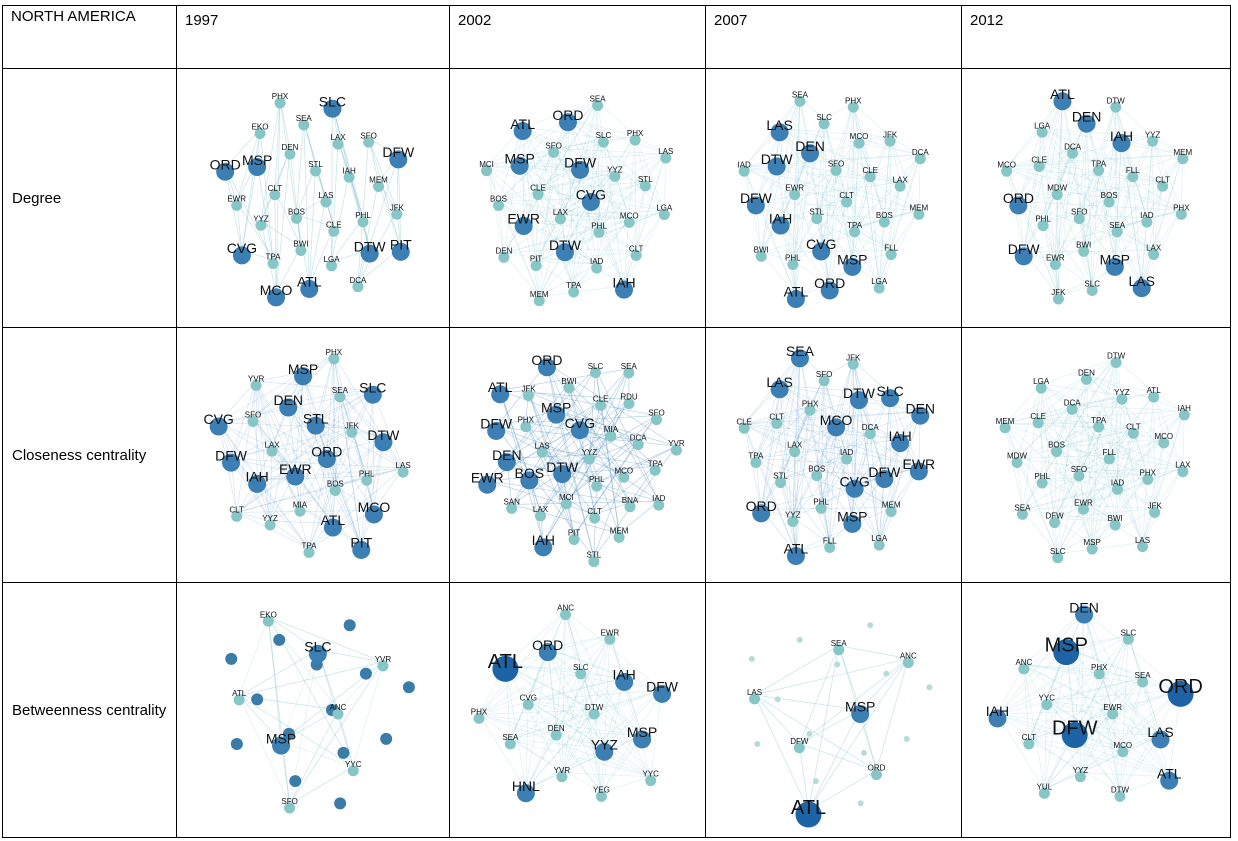 Image resolution: width=1238 pixels, height=841 pixels. I want to click on node-label: SFO, so click(1079, 469).